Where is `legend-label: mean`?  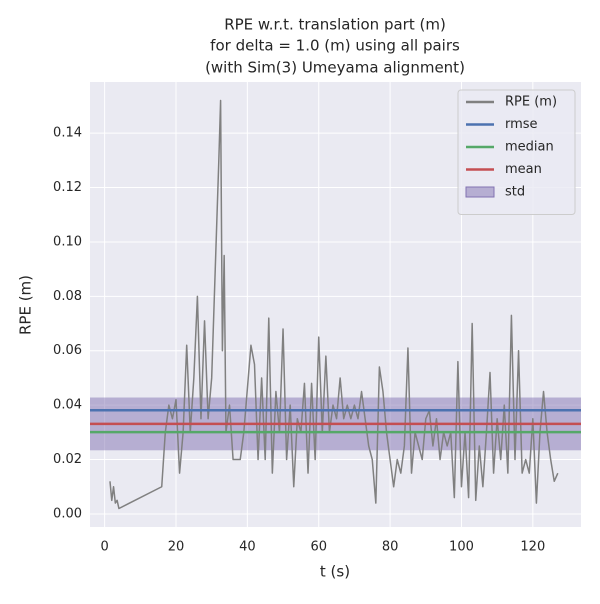
legend-label: mean is located at coordinates (523, 169).